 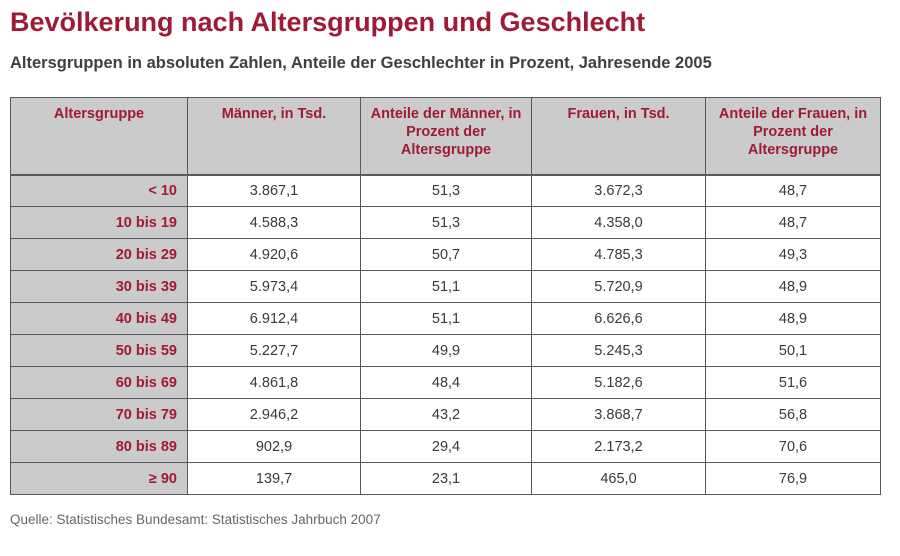 I want to click on value-cell: 6.626,6, so click(x=618, y=319).